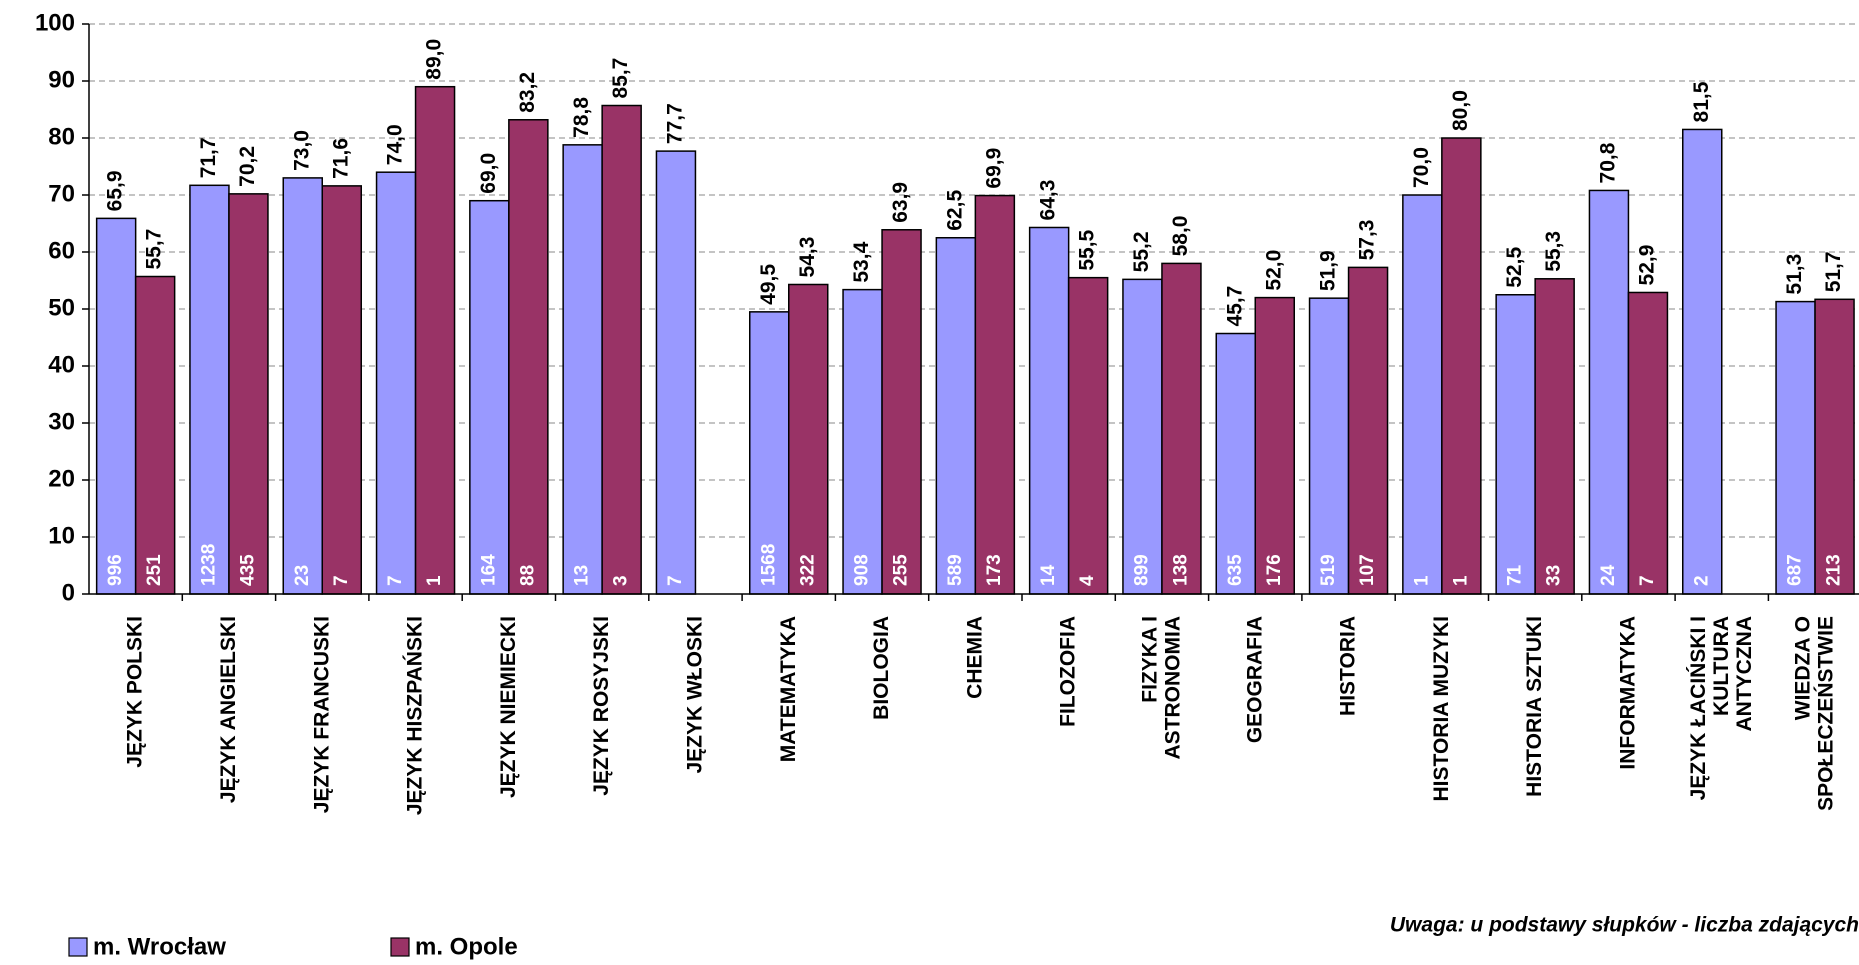 The height and width of the screenshot is (965, 1859). Describe the element at coordinates (787, 689) in the screenshot. I see `x-tick-label: MATEMATYKA` at that location.